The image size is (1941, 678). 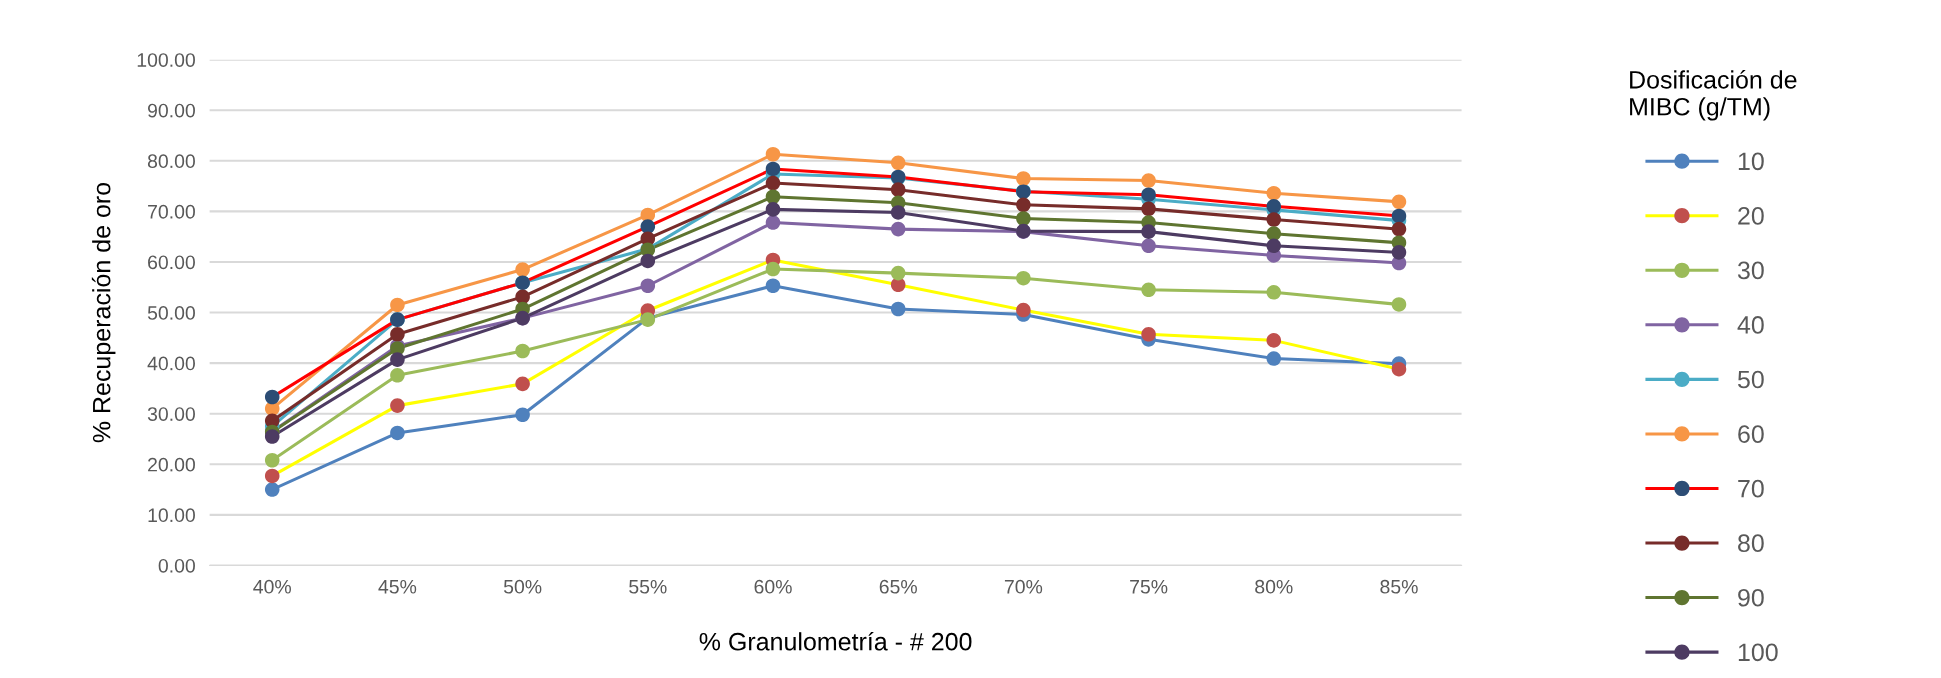 What do you see at coordinates (171, 414) in the screenshot?
I see `y-tick-label: 30.00` at bounding box center [171, 414].